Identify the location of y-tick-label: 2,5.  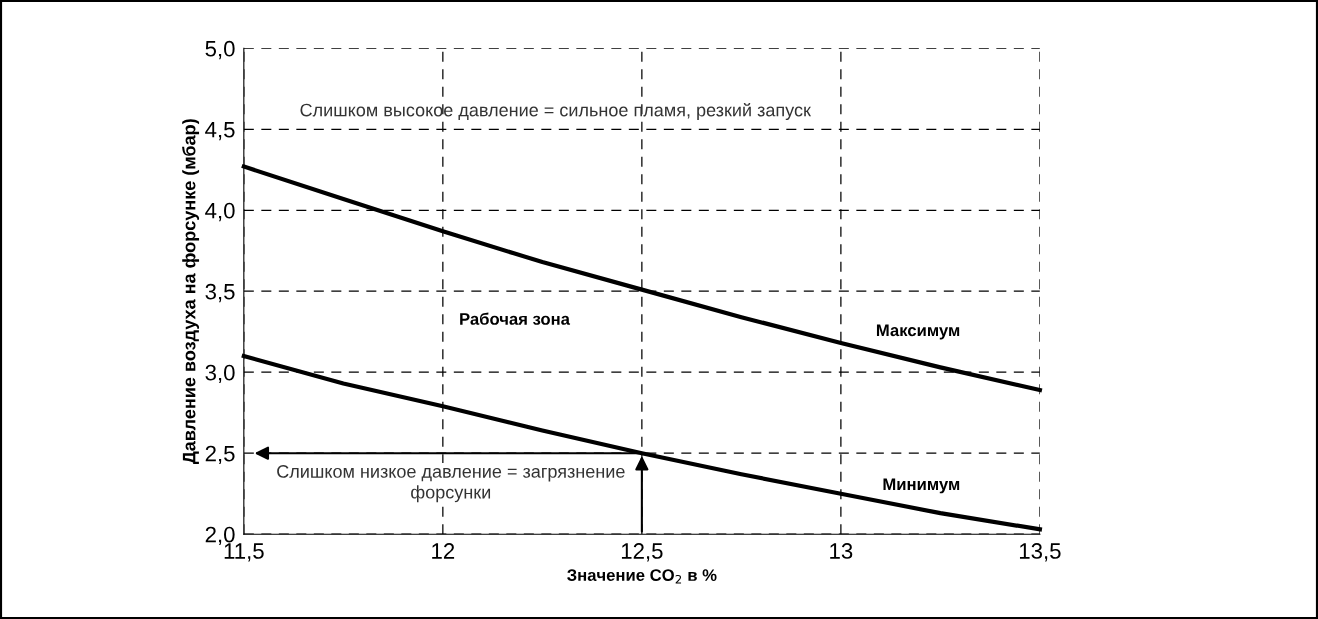
(220, 455).